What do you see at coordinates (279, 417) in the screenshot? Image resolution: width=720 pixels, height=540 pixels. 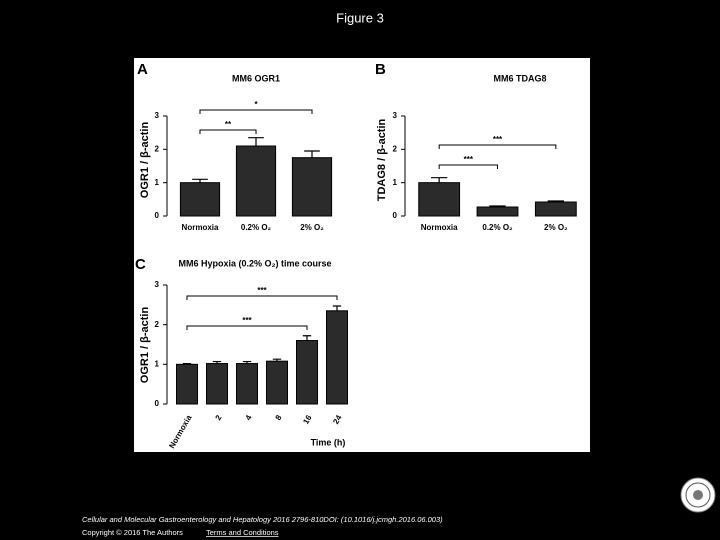 I see `x-tick-label: 8` at bounding box center [279, 417].